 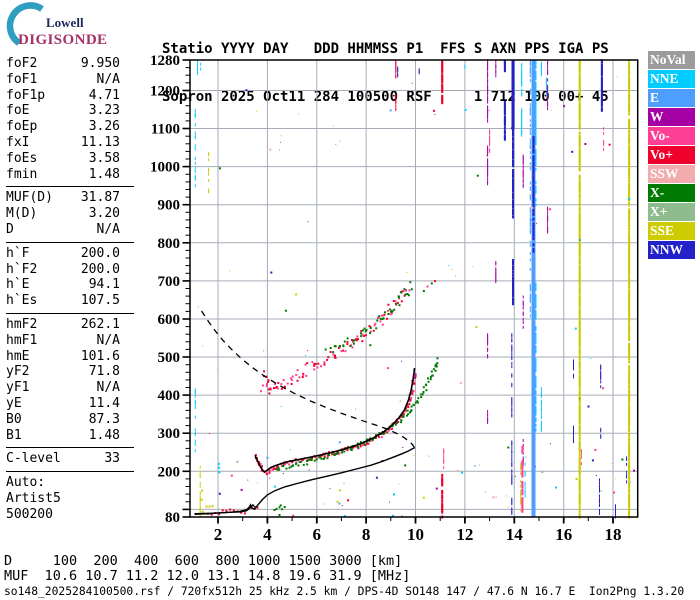 What do you see at coordinates (169, 358) in the screenshot?
I see `svg-text: 500` at bounding box center [169, 358].